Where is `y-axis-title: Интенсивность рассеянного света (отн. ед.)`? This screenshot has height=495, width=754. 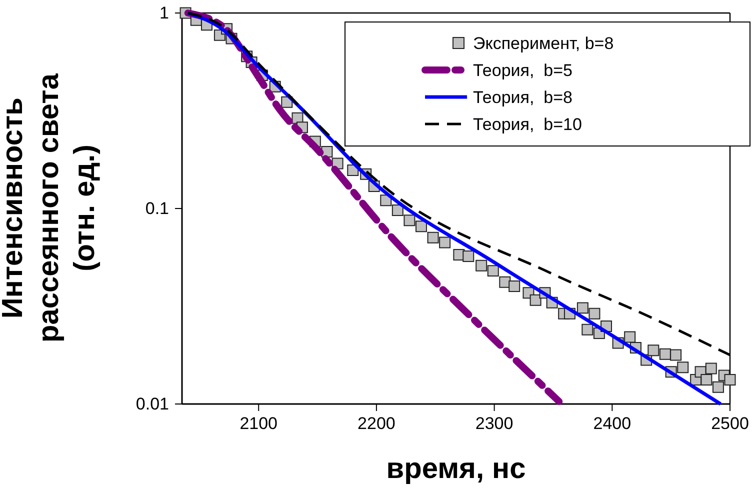 y-axis-title: Интенсивность рассеянного света (отн. ед.) is located at coordinates (50, 207).